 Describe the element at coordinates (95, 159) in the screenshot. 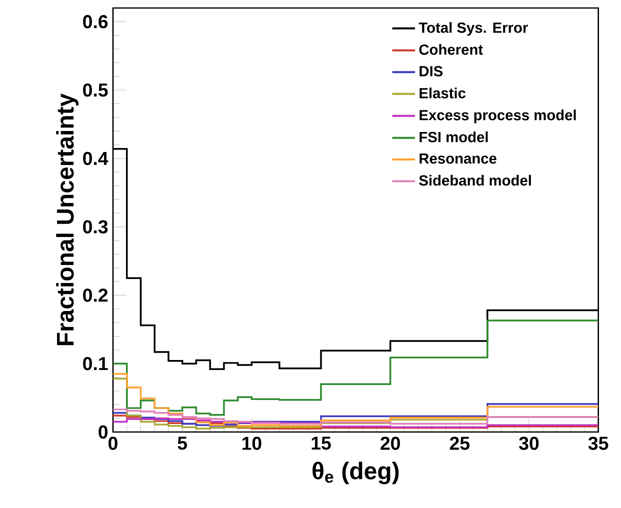

I see `y-tick-label: 0.4` at that location.